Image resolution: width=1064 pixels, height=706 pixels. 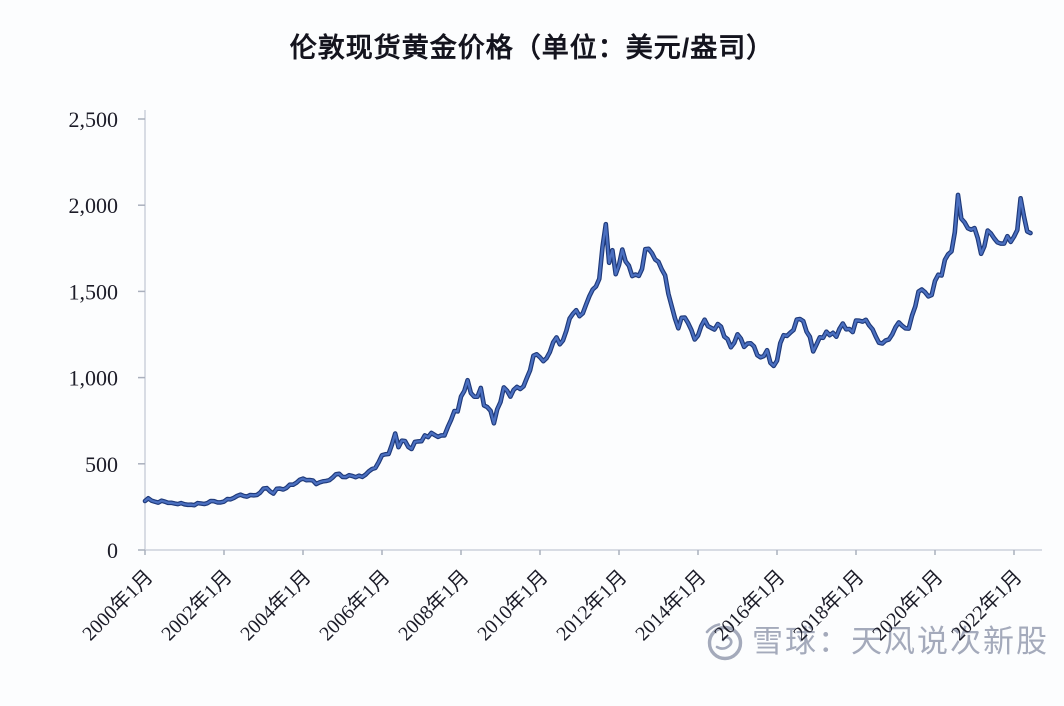 I want to click on y-tick-label: 1,500, so click(x=94, y=291).